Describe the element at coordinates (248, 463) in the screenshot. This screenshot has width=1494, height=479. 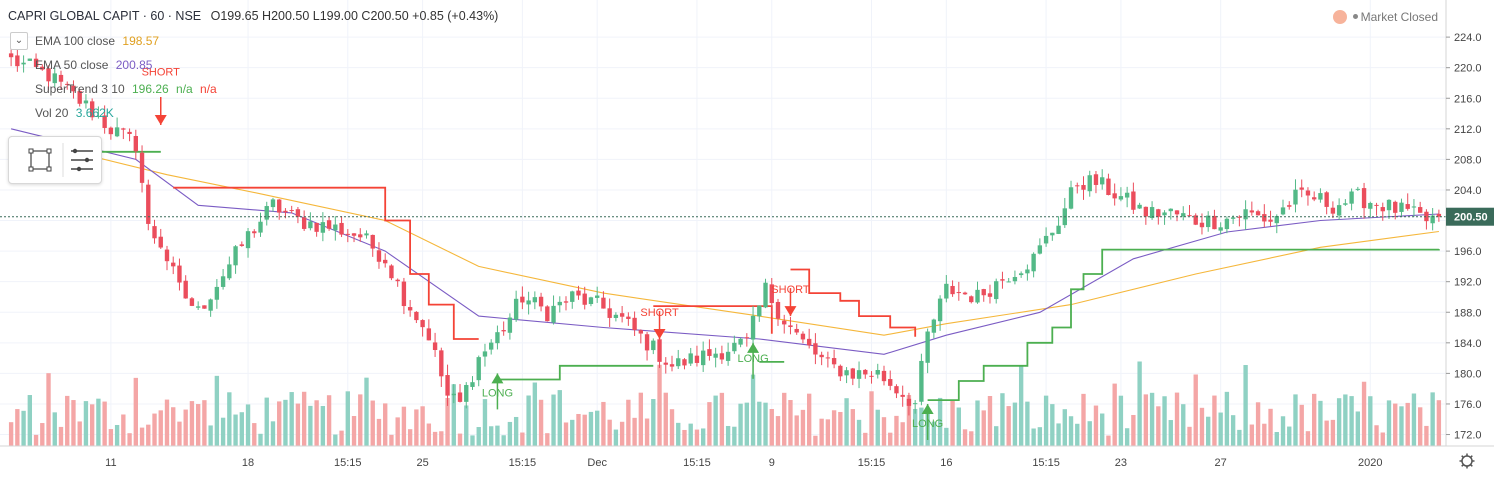
I see `time-tick-label: 18` at that location.